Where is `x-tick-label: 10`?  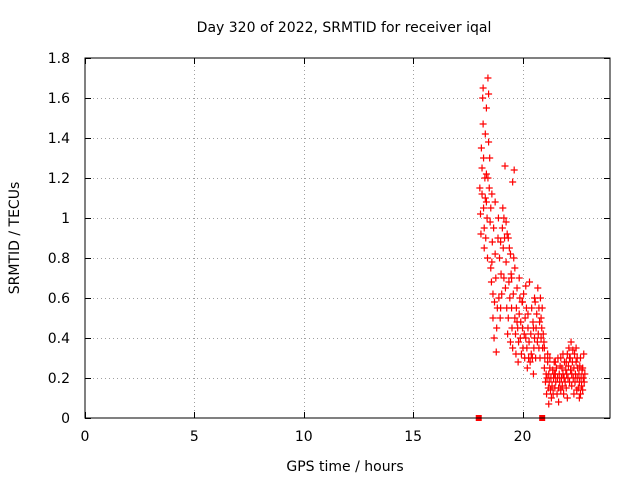 x-tick-label: 10 is located at coordinates (304, 437).